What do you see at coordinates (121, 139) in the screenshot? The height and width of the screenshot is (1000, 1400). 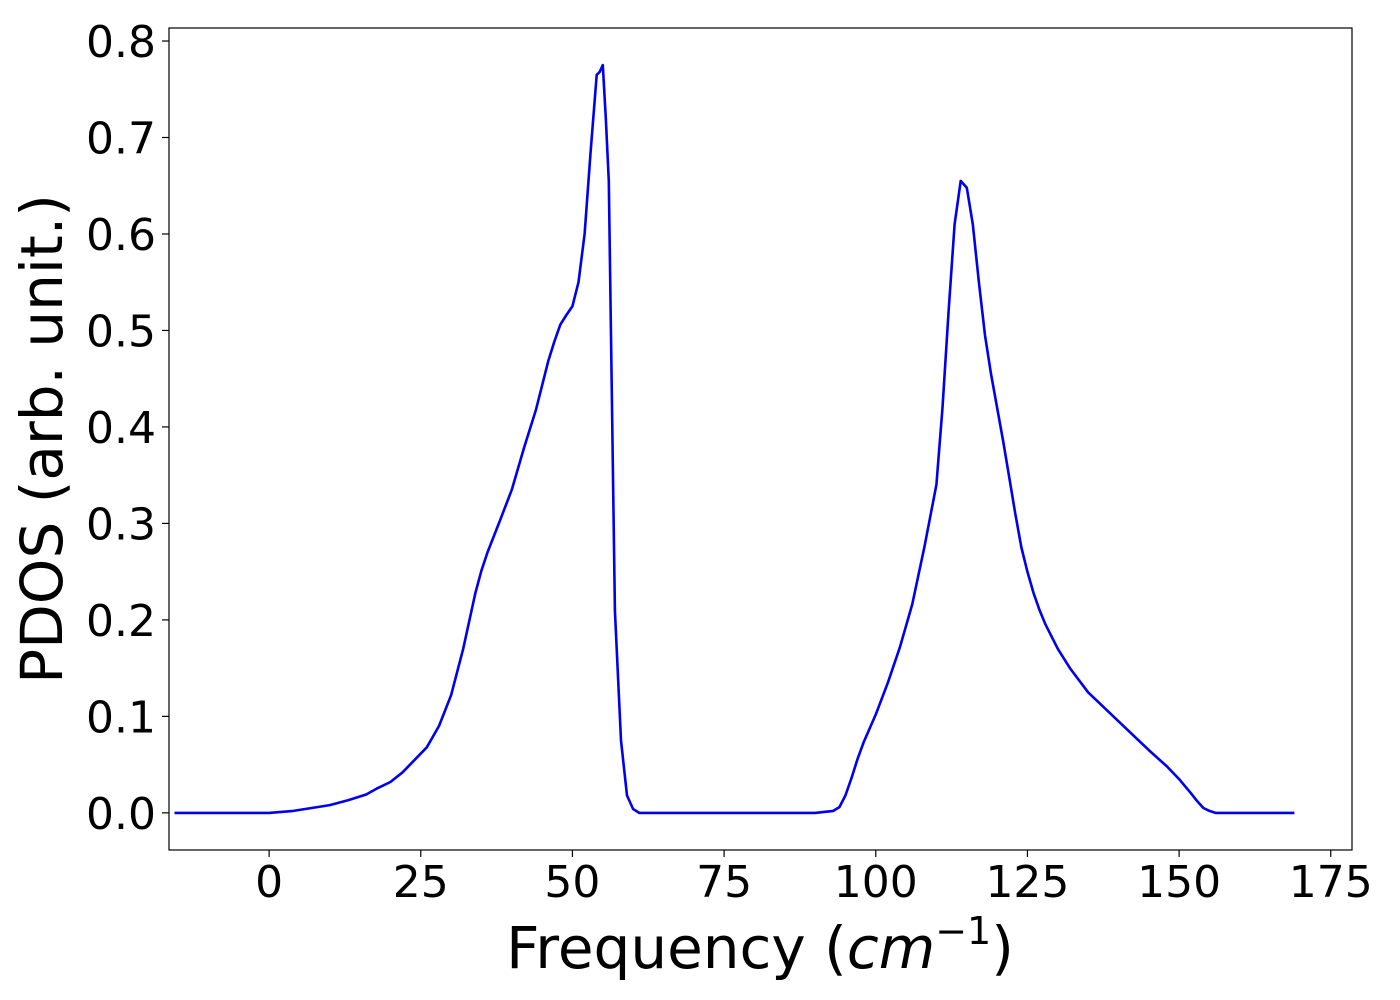 I see `y-tick-label: 0.7` at bounding box center [121, 139].